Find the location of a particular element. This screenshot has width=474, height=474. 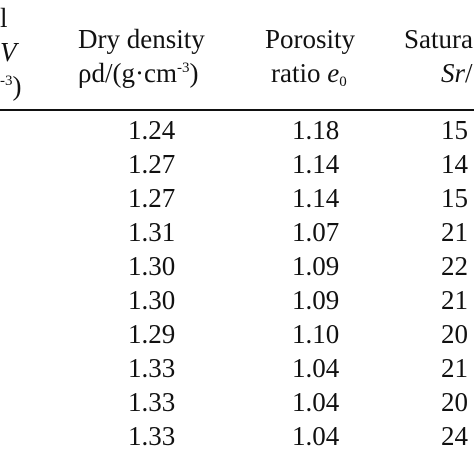

cell-porosity-ratio: 1.18 is located at coordinates (316, 130).